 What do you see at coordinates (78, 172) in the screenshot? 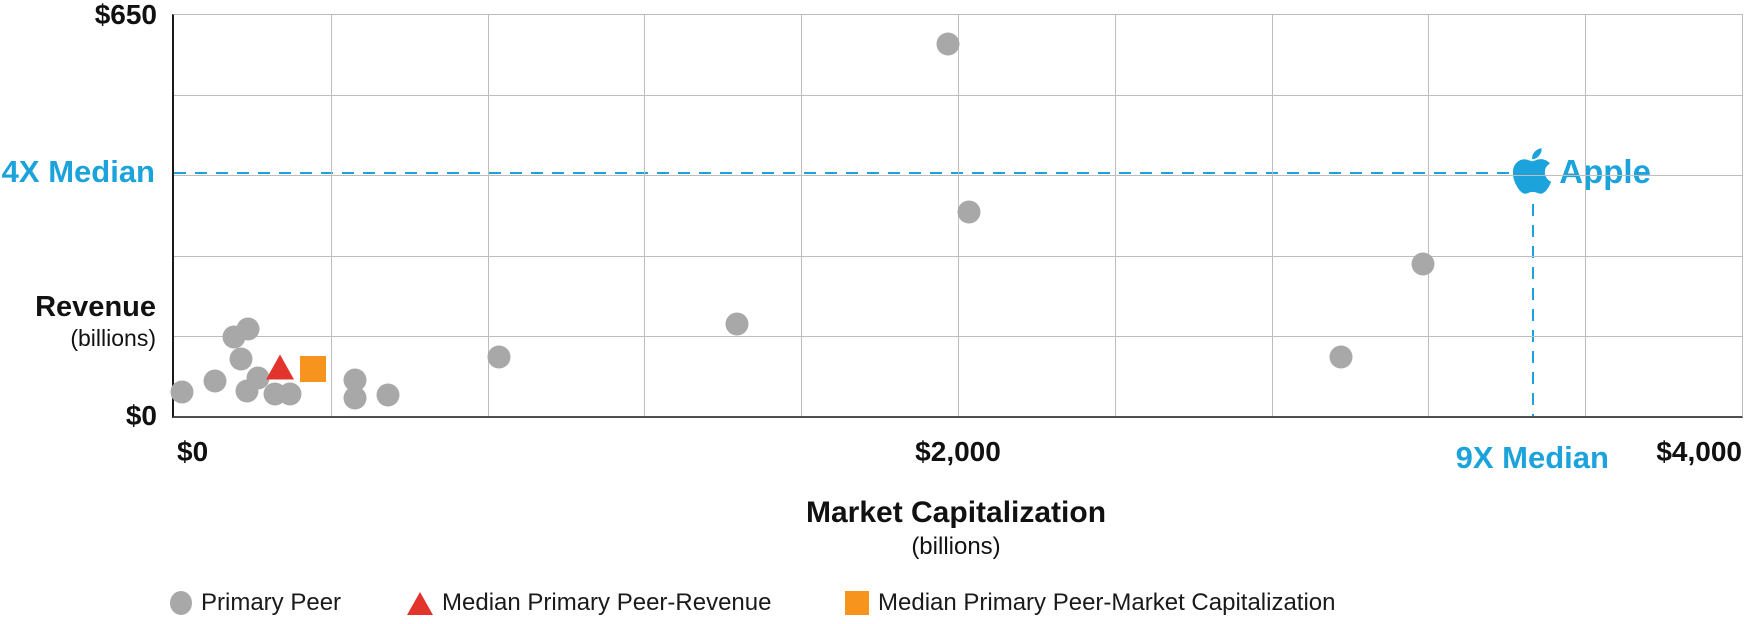
I see `label-4x-median: 4X Median` at bounding box center [78, 172].